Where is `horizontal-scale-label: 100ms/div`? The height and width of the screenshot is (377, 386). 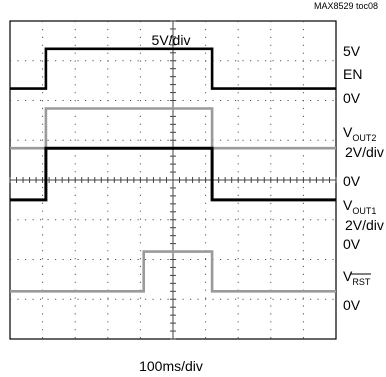
horizontal-scale-label: 100ms/div is located at coordinates (171, 366).